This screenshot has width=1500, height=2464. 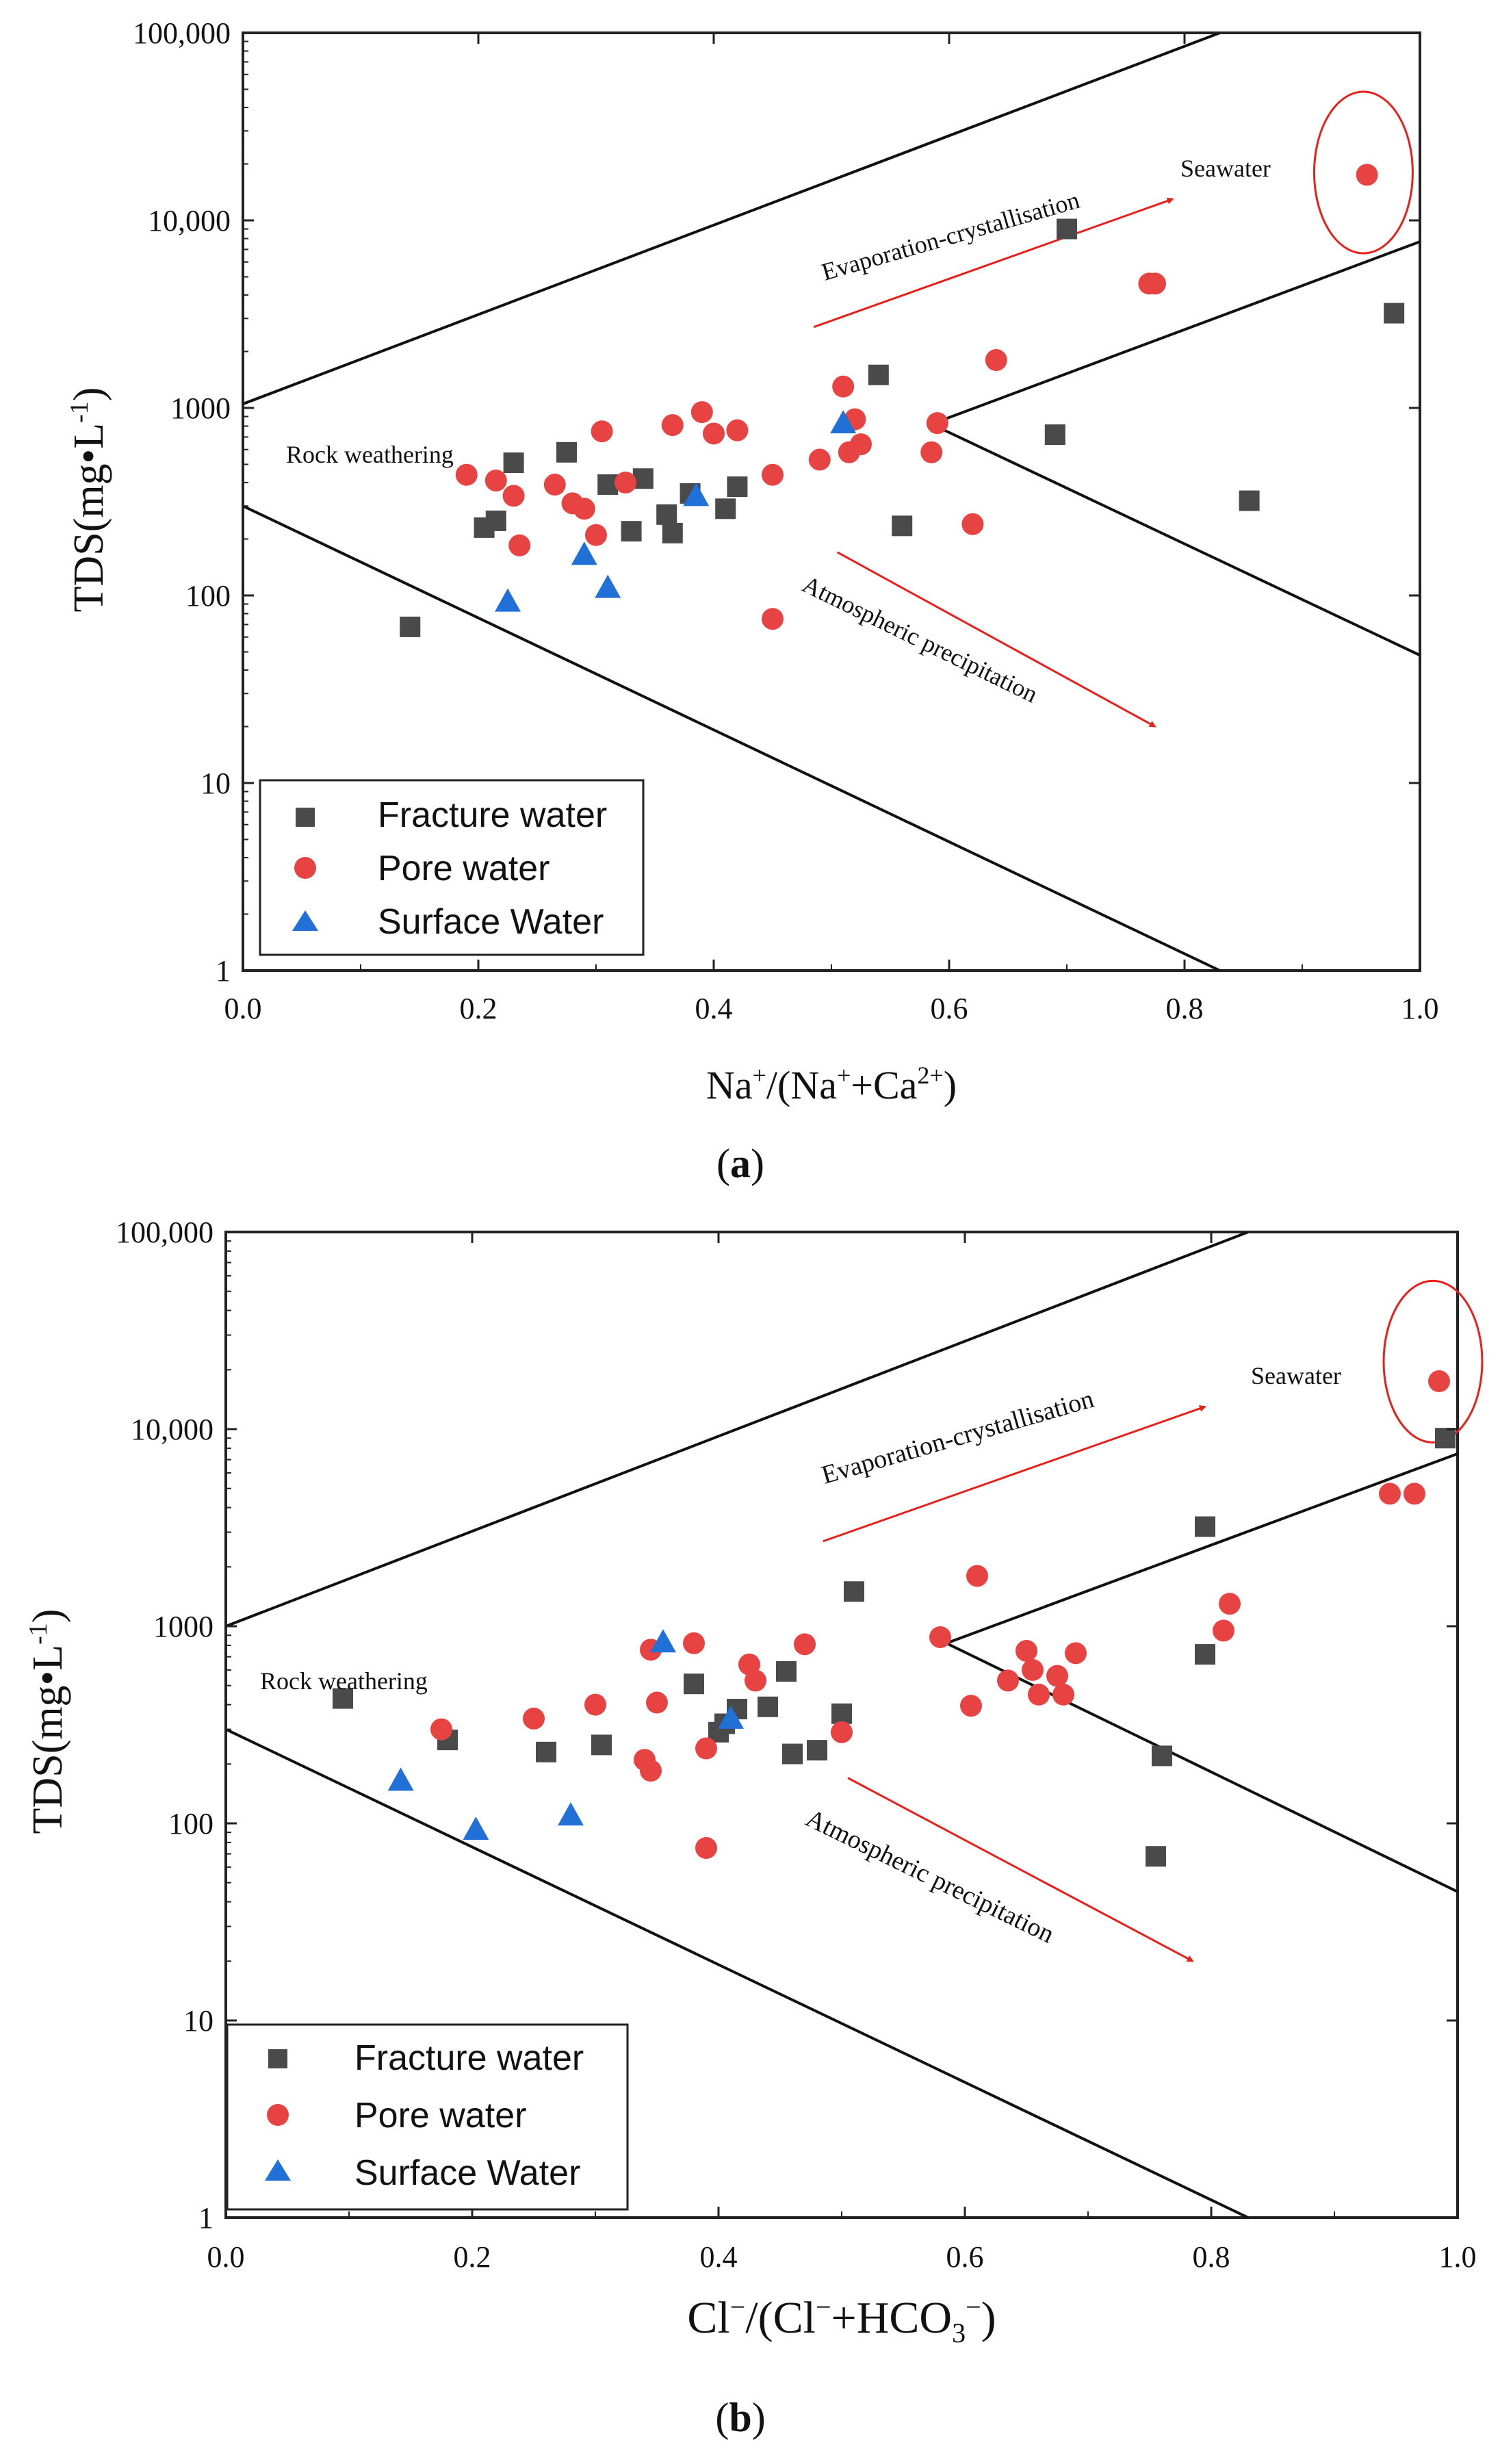 I want to click on annotation-evaporation-crystallisation: Evaporation-crystallisation, so click(x=950, y=236).